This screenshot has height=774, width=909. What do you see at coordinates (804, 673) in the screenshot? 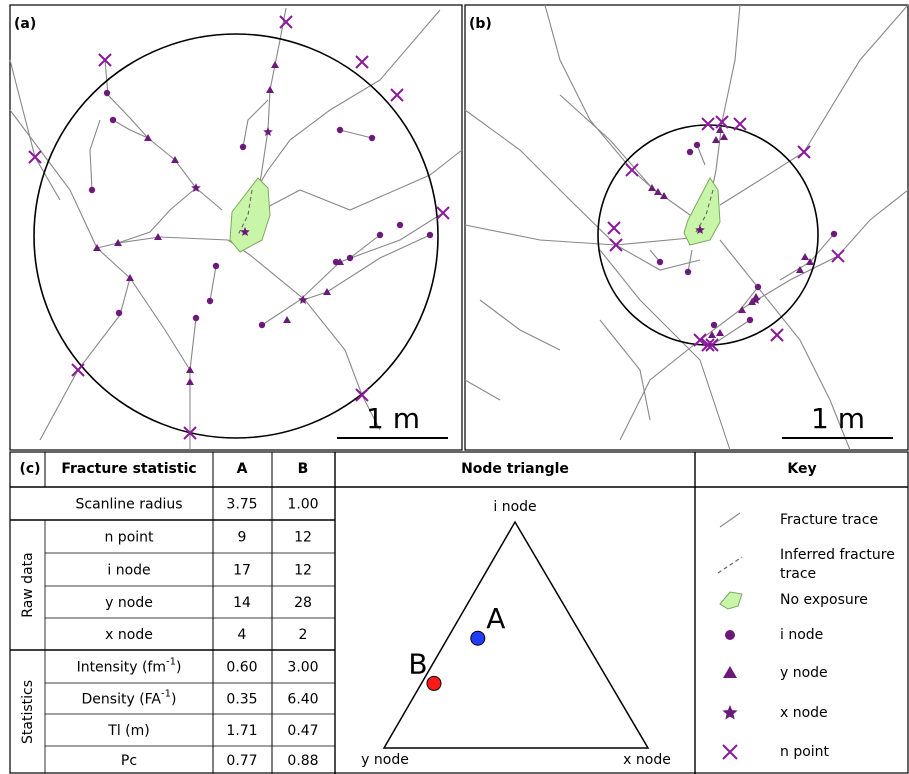
I see `key-label: y node` at bounding box center [804, 673].